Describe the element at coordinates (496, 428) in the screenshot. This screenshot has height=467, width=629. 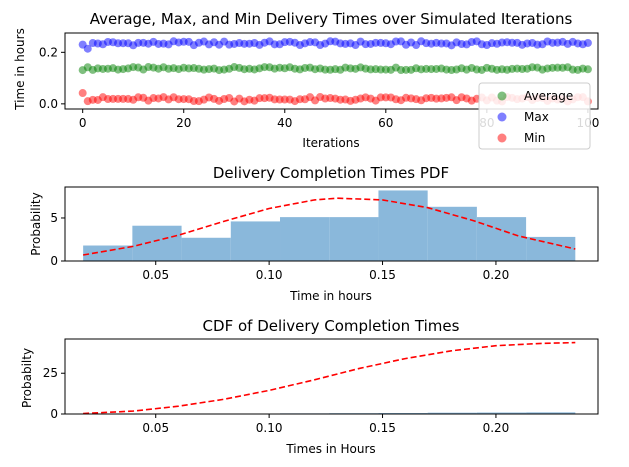
I see `chart3-xtick-label: 0.20` at that location.